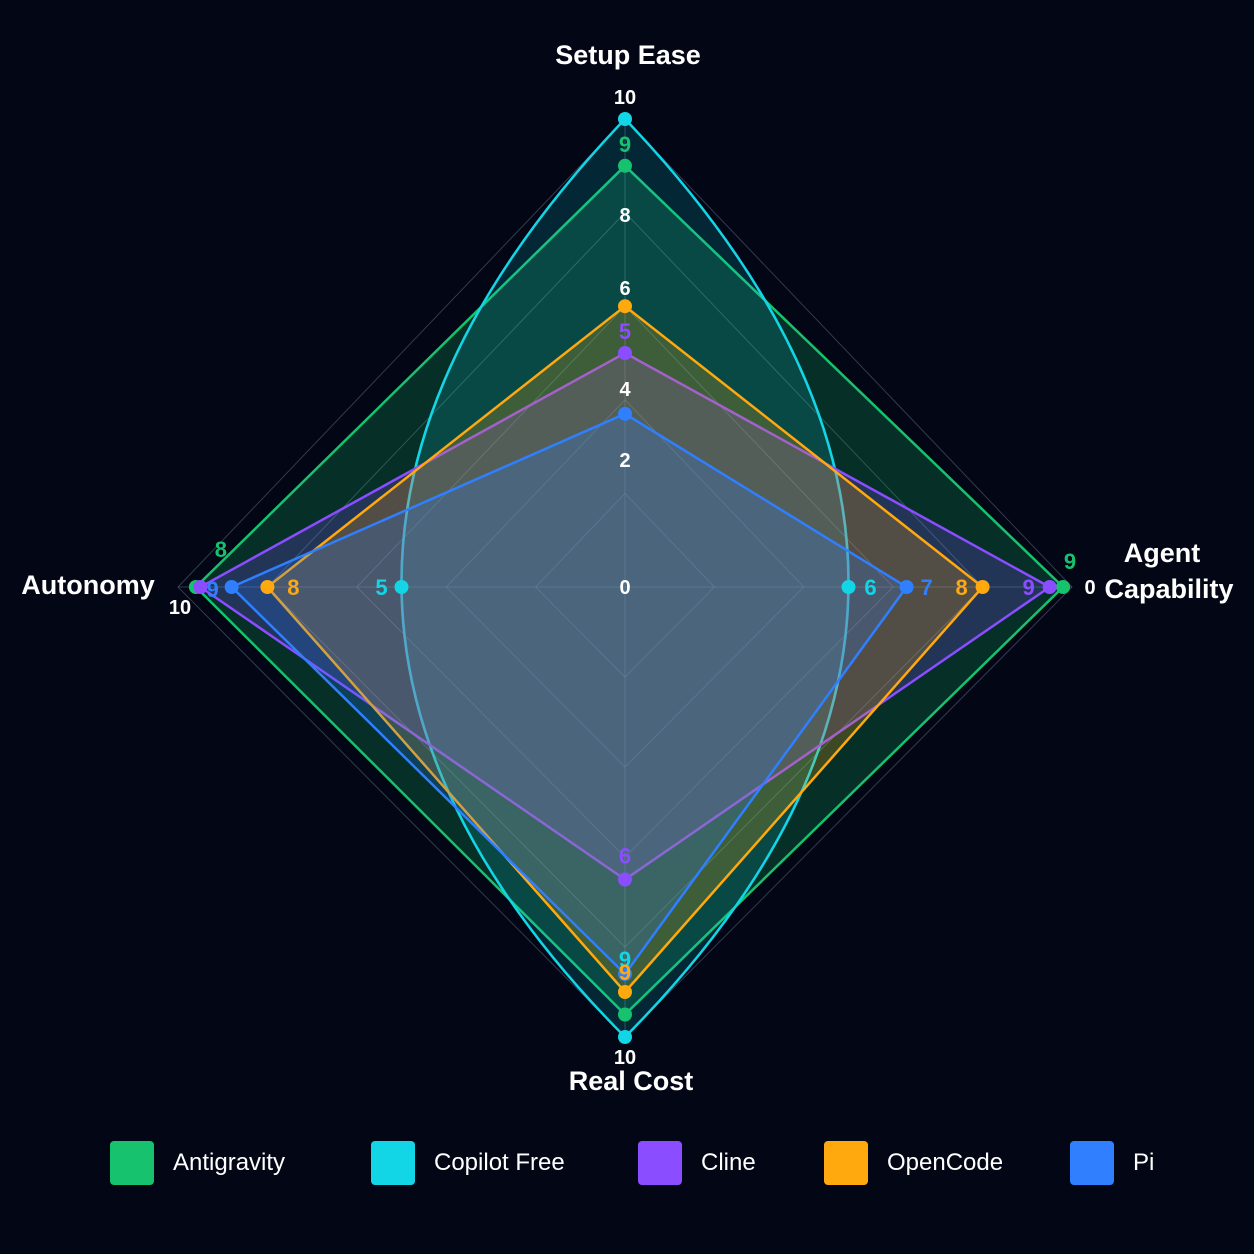 This screenshot has height=1254, width=1254. What do you see at coordinates (213, 589) in the screenshot?
I see `data-label-pi: 9` at bounding box center [213, 589].